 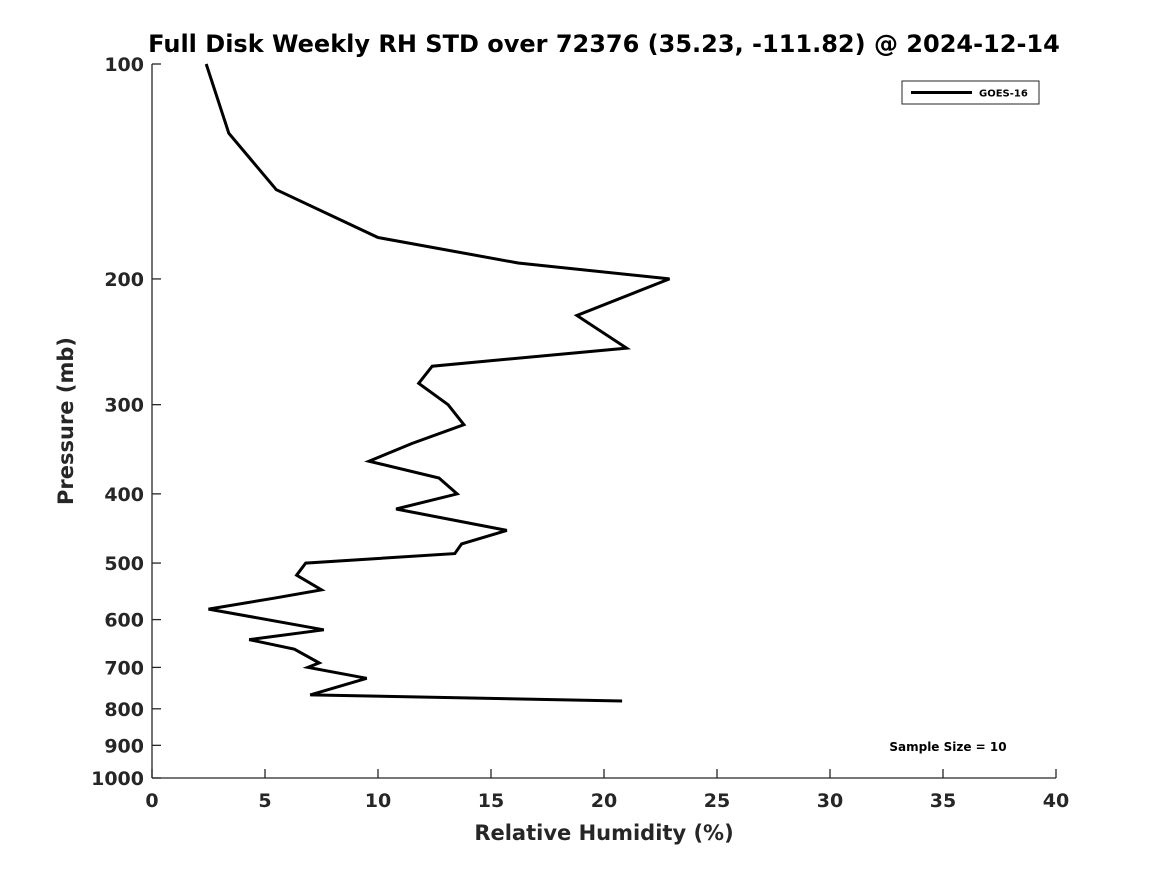 What do you see at coordinates (1056, 801) in the screenshot?
I see `x-tick-label: 40` at bounding box center [1056, 801].